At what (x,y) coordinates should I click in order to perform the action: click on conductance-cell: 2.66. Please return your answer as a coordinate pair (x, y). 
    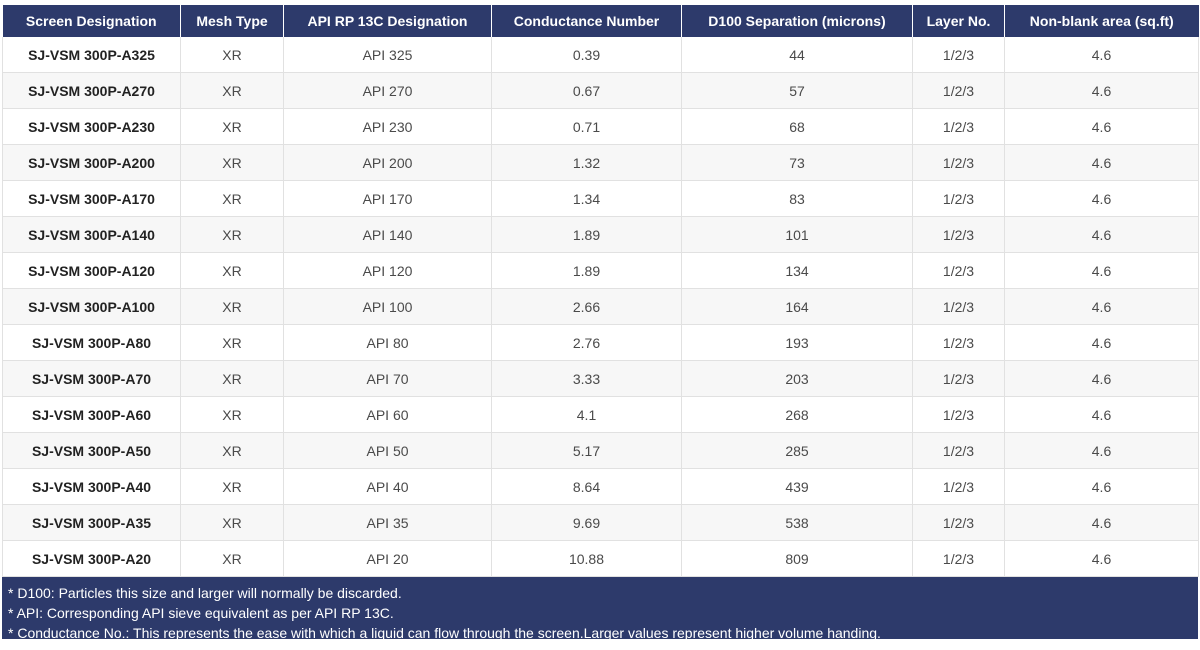
    Looking at the image, I should click on (586, 306).